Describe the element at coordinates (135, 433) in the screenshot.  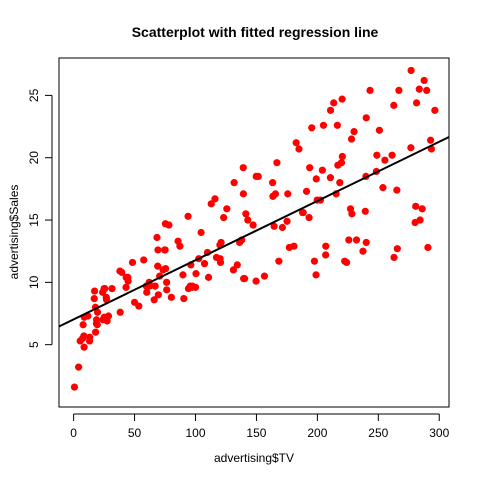
I see `x-tick-label: 50` at that location.